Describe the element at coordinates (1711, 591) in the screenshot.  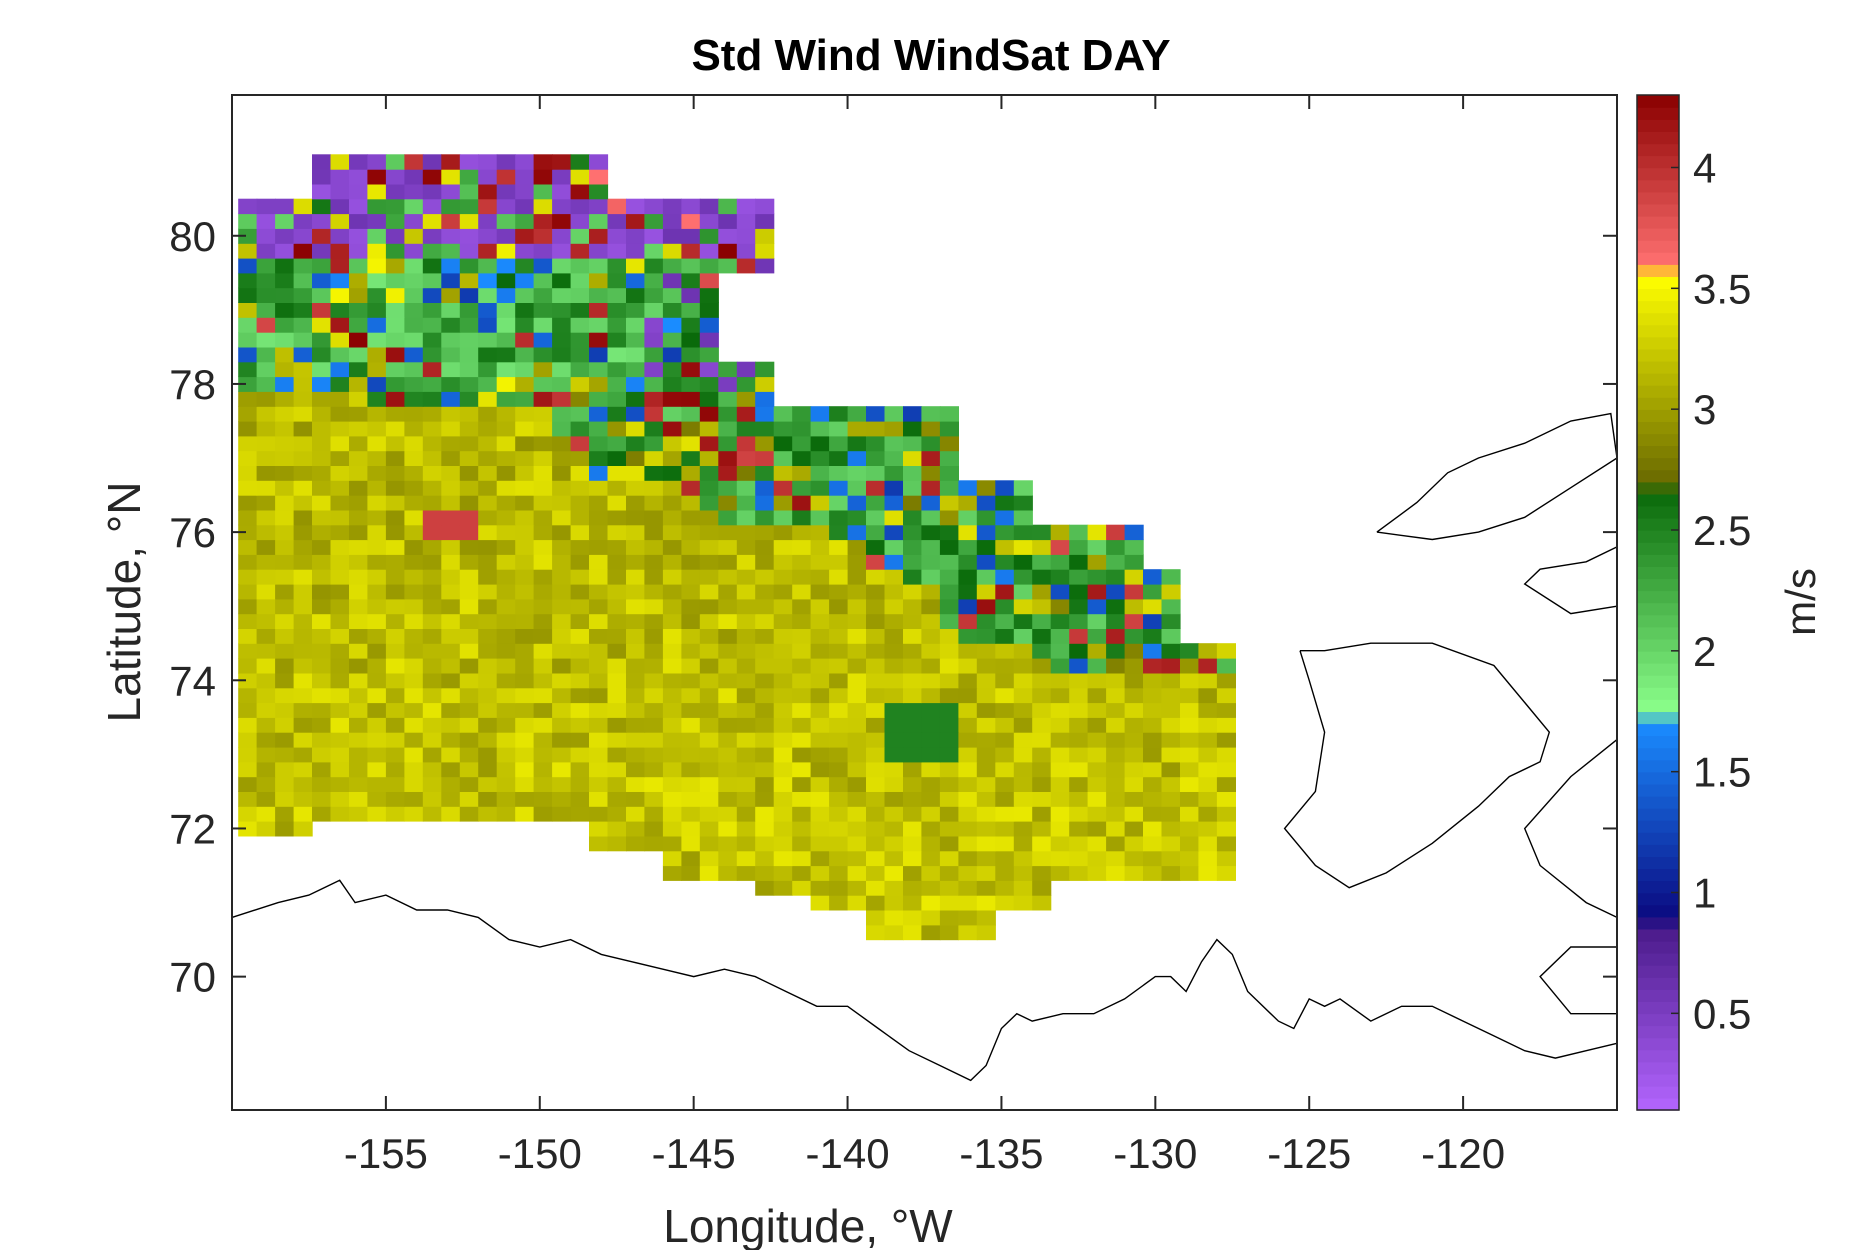
I see `colorbar-ticks: 0.511.522.533.54` at that location.